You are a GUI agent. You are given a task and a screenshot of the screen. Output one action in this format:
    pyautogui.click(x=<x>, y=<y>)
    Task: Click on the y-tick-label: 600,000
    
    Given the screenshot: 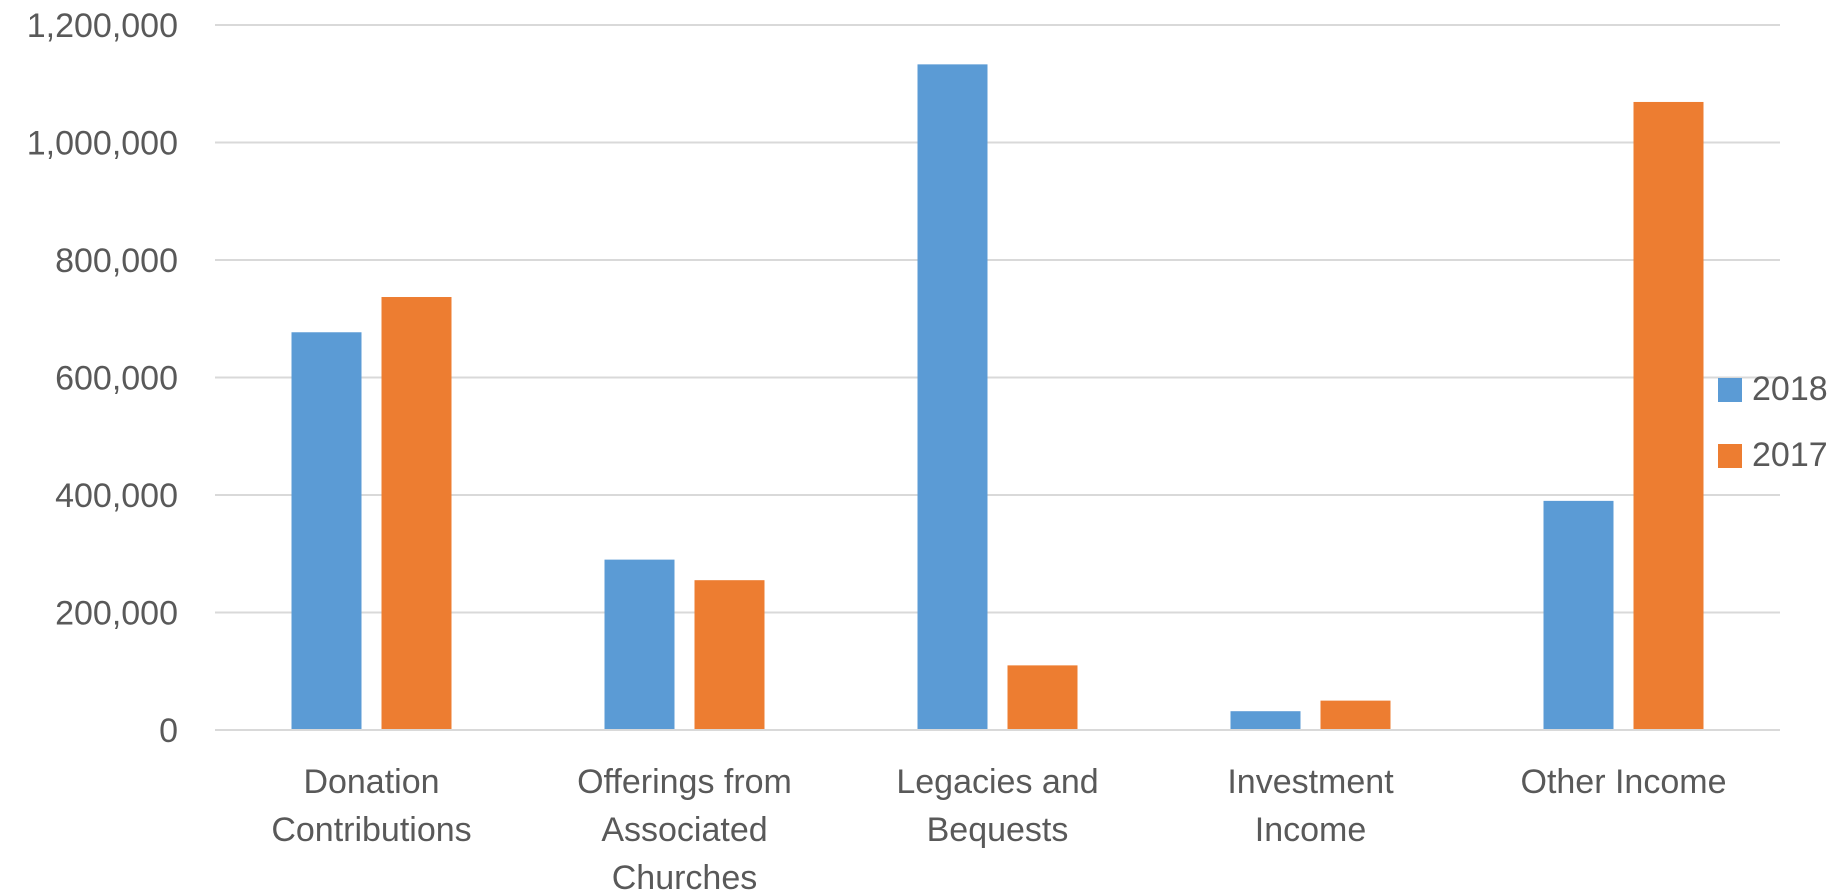 What is the action you would take?
    pyautogui.click(x=116, y=379)
    